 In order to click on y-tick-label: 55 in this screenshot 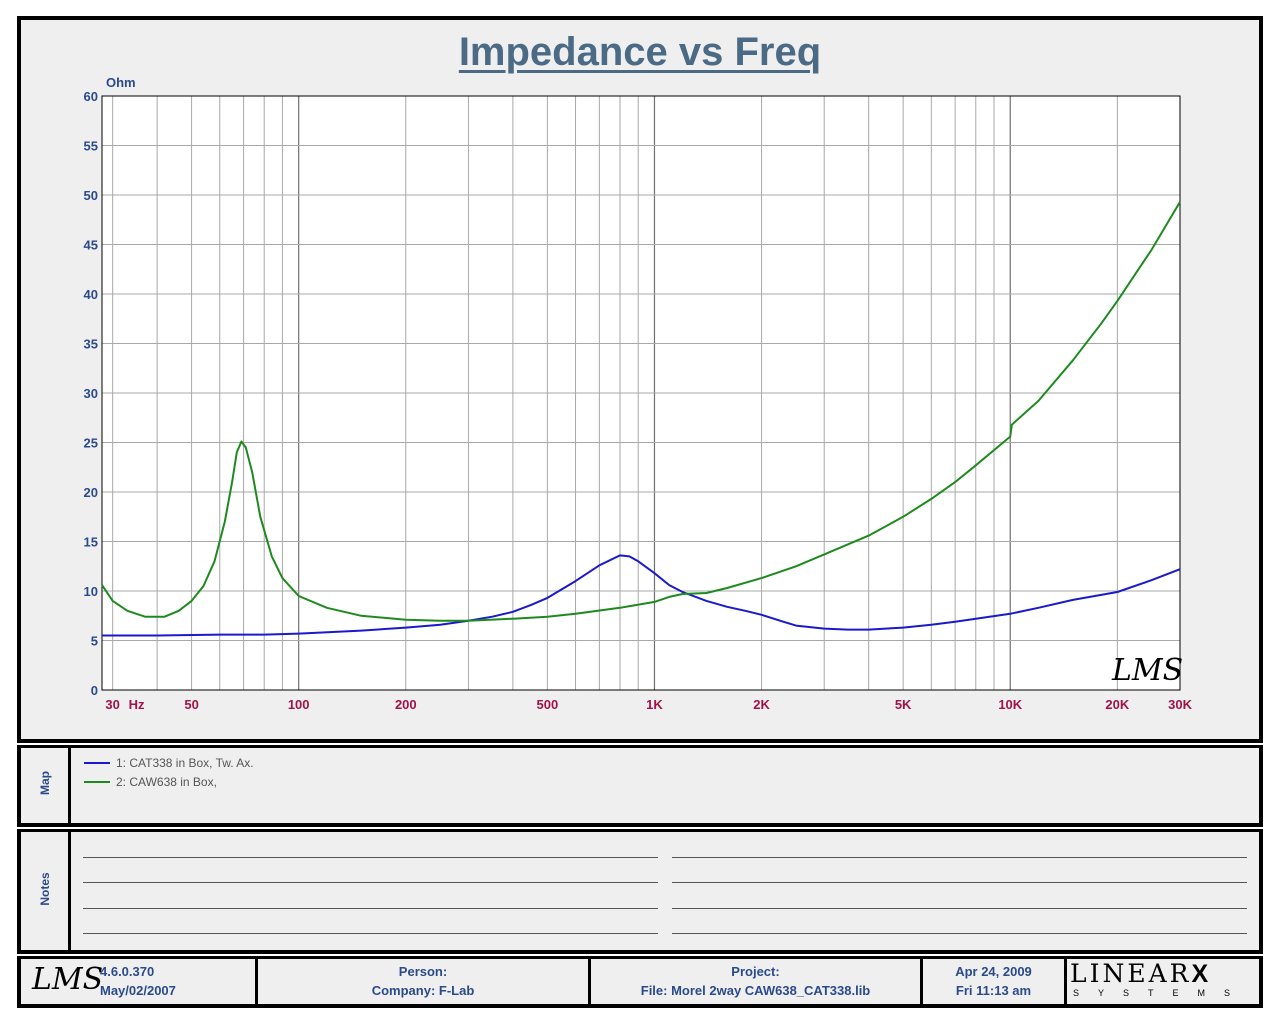, I will do `click(91, 146)`.